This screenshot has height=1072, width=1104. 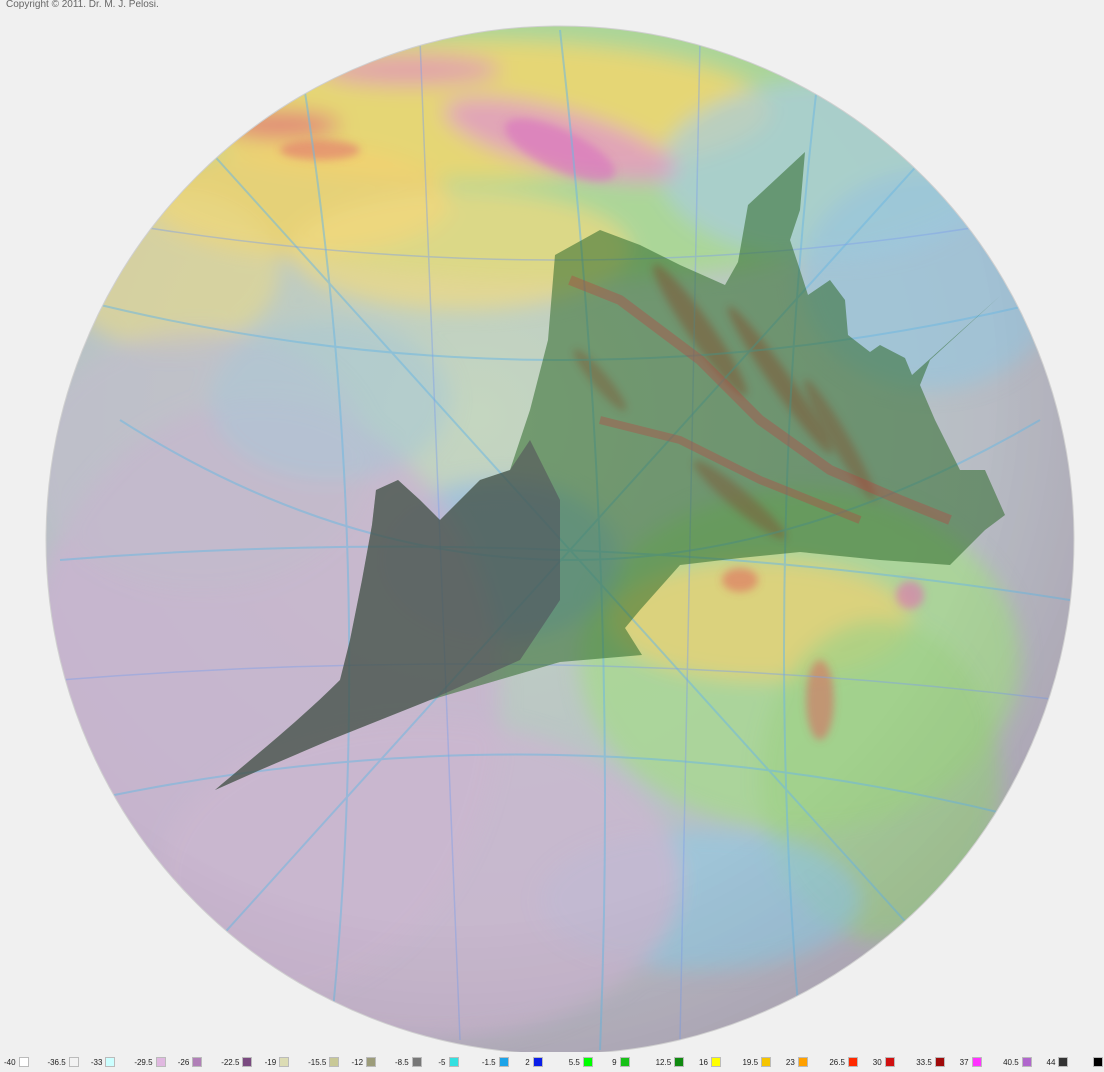 I want to click on legend-label: 12.5, so click(x=663, y=1062).